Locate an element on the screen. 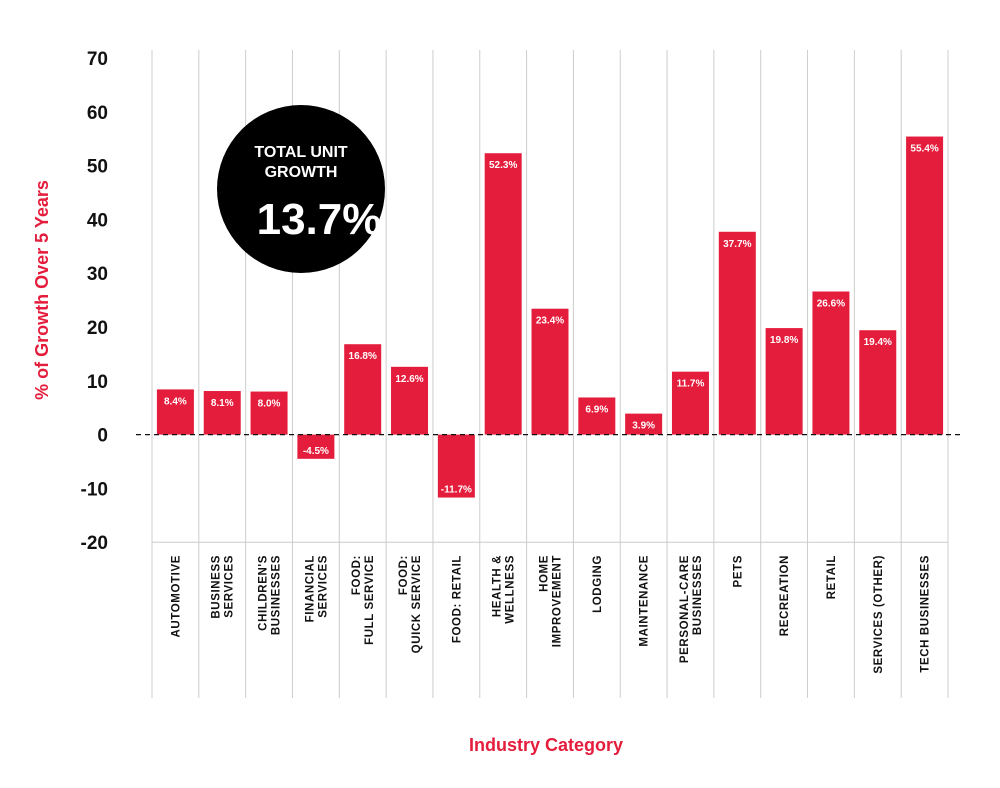 Image resolution: width=1000 pixels, height=788 pixels. category-label: FOOD:FULL SERVICE is located at coordinates (363, 600).